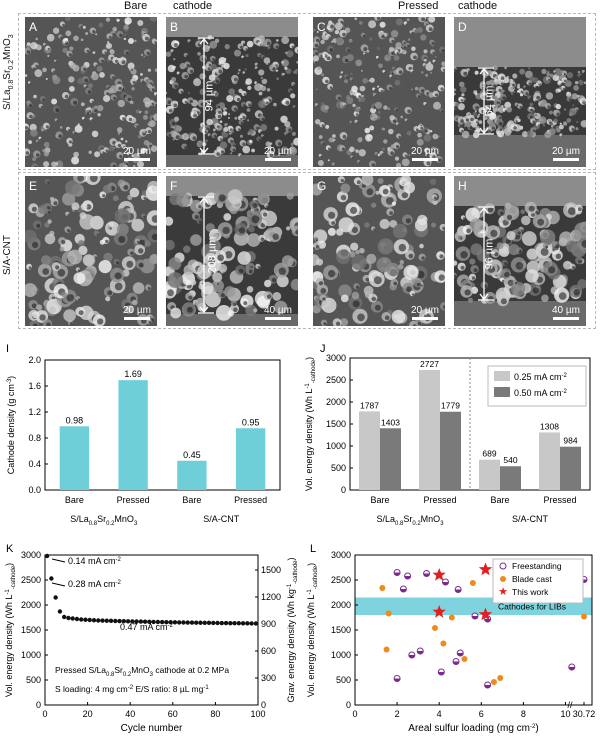  I want to click on thickness-label: 94 µm, so click(209, 96).